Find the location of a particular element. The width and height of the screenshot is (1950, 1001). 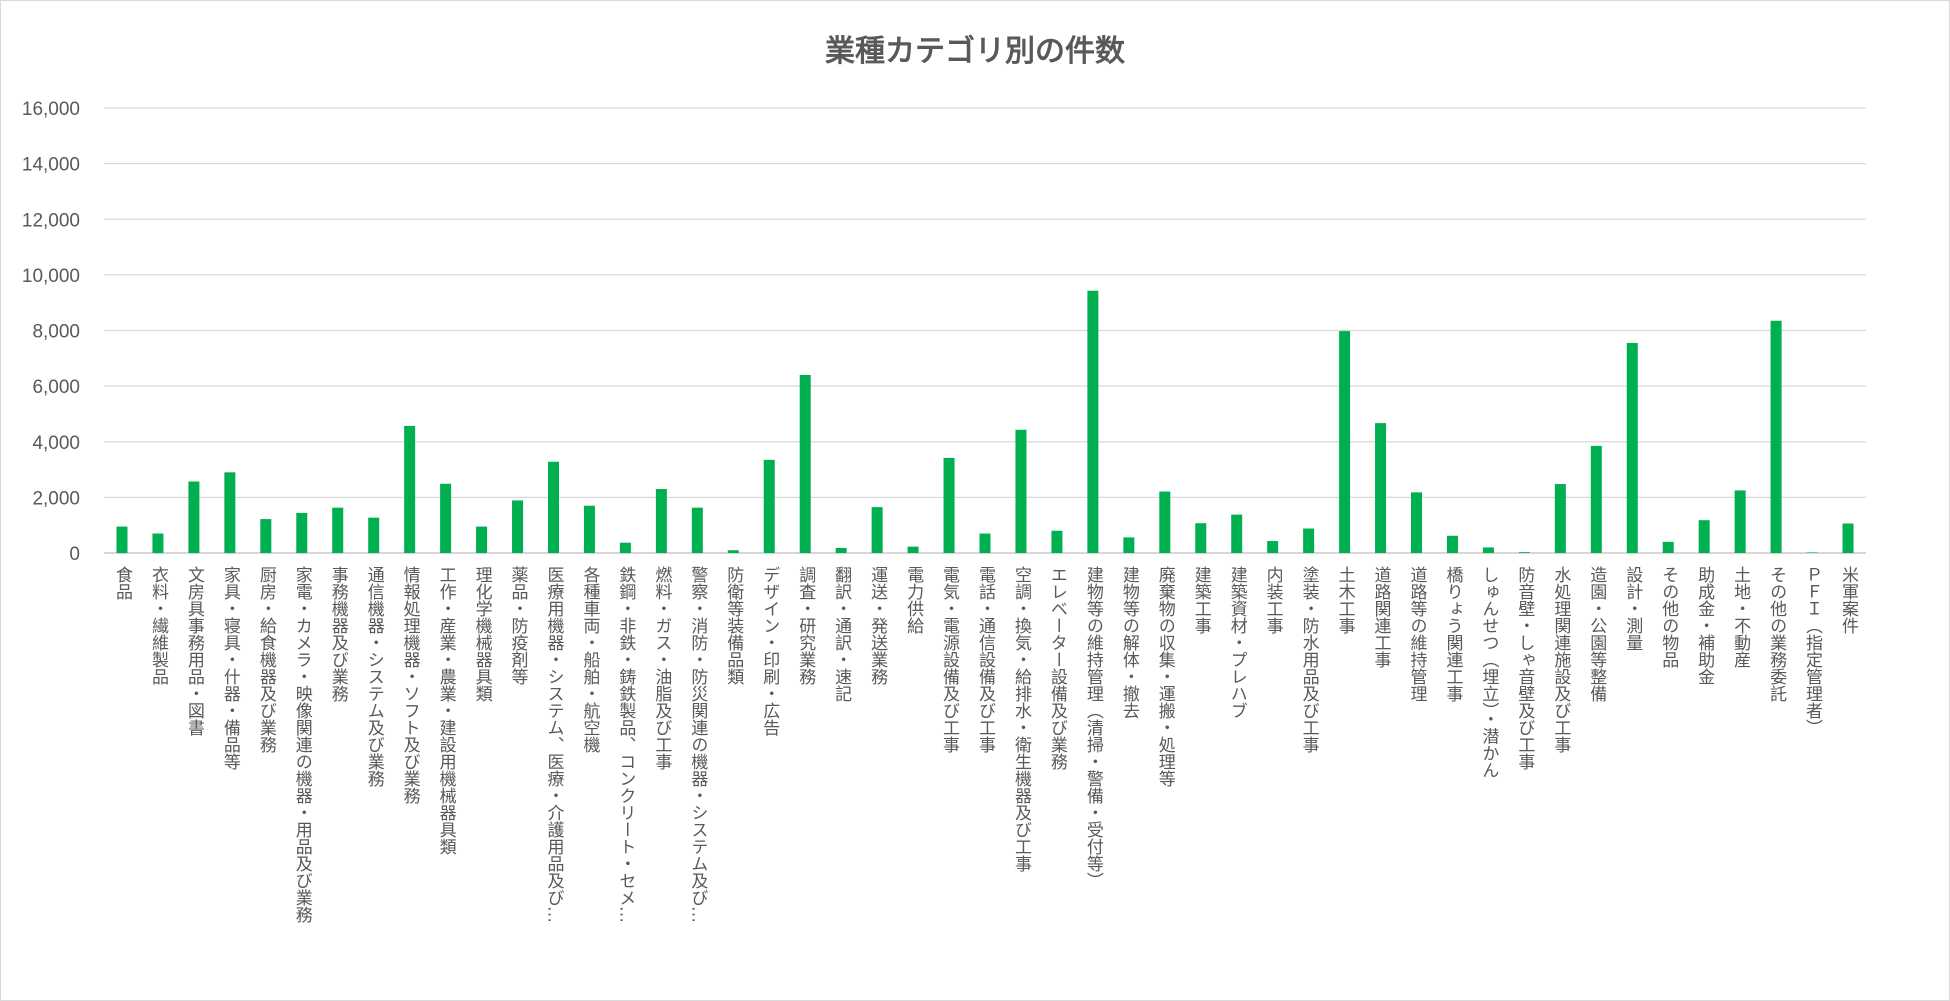

y-tick-label: 12,000 is located at coordinates (51, 220).